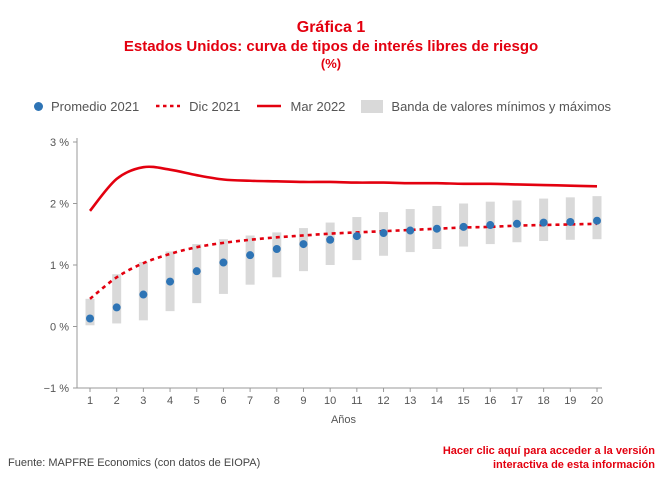  Describe the element at coordinates (38, 106) in the screenshot. I see `legend-dot-icon` at that location.